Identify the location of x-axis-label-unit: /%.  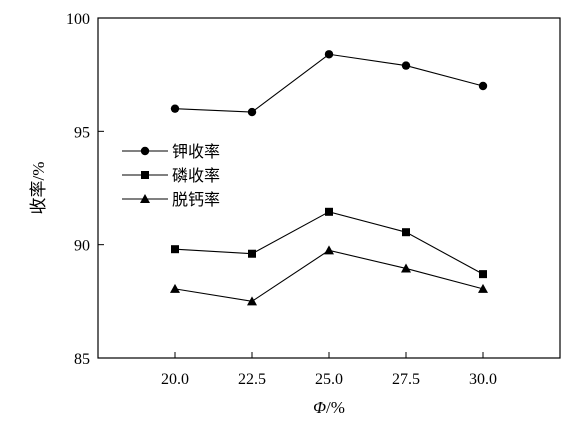
(335, 407).